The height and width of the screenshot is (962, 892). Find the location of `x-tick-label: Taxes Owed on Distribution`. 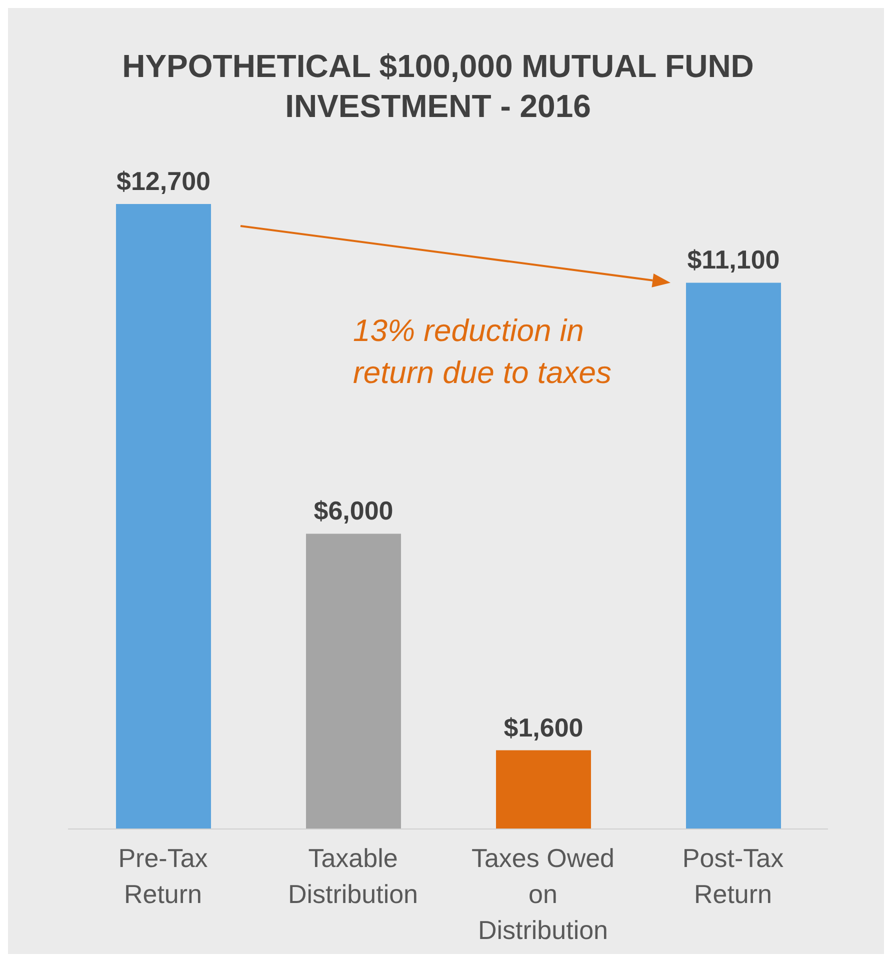

x-tick-label: Taxes Owed on Distribution is located at coordinates (543, 894).